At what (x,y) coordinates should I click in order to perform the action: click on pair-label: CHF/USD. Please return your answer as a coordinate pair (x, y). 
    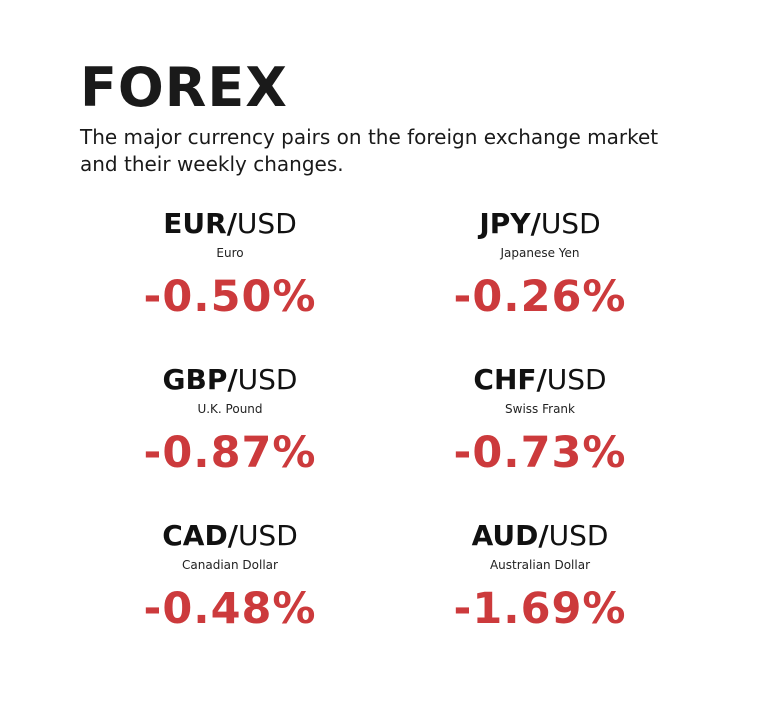
    Looking at the image, I should click on (540, 380).